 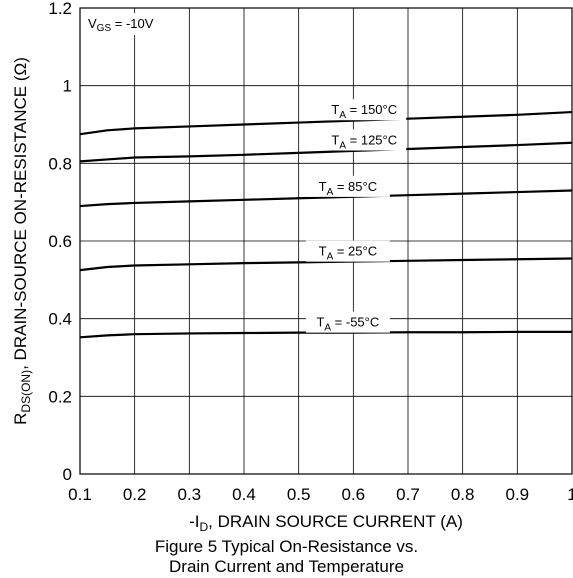 I want to click on x-tick-label: 0.8, so click(x=463, y=494).